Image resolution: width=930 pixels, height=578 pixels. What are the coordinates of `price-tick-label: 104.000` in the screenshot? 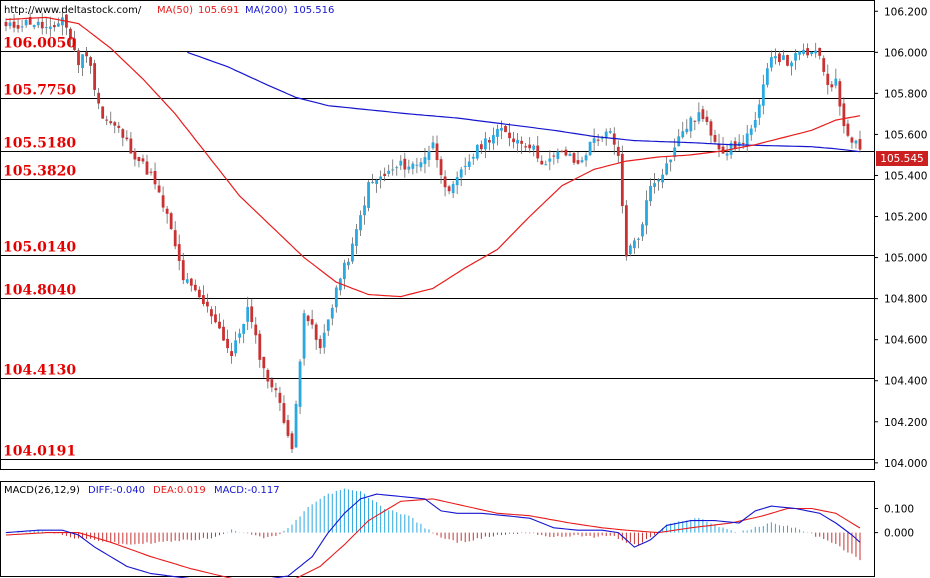 It's located at (905, 464).